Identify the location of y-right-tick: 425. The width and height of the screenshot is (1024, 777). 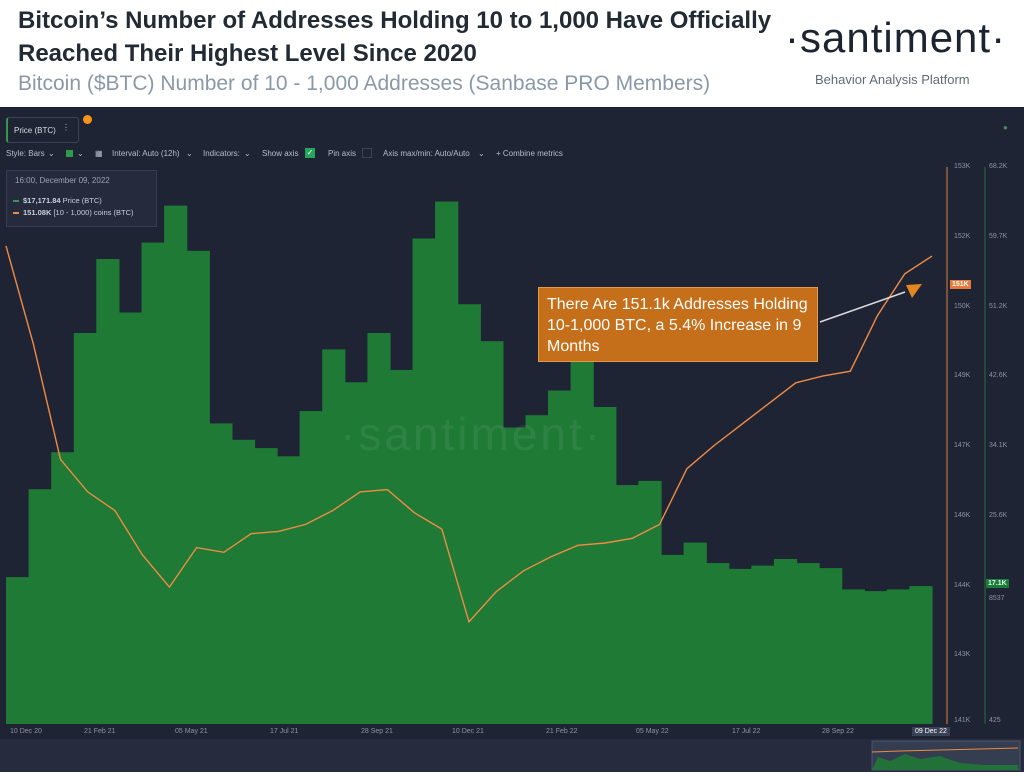
(995, 720).